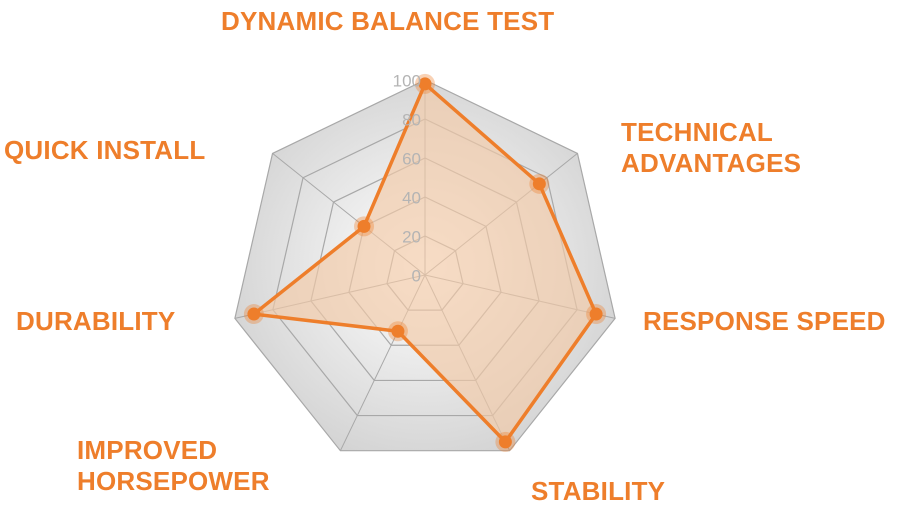 The height and width of the screenshot is (514, 906). Describe the element at coordinates (388, 21) in the screenshot. I see `category-label-dynamic-balance-test: DYNAMIC BALANCE TEST` at that location.